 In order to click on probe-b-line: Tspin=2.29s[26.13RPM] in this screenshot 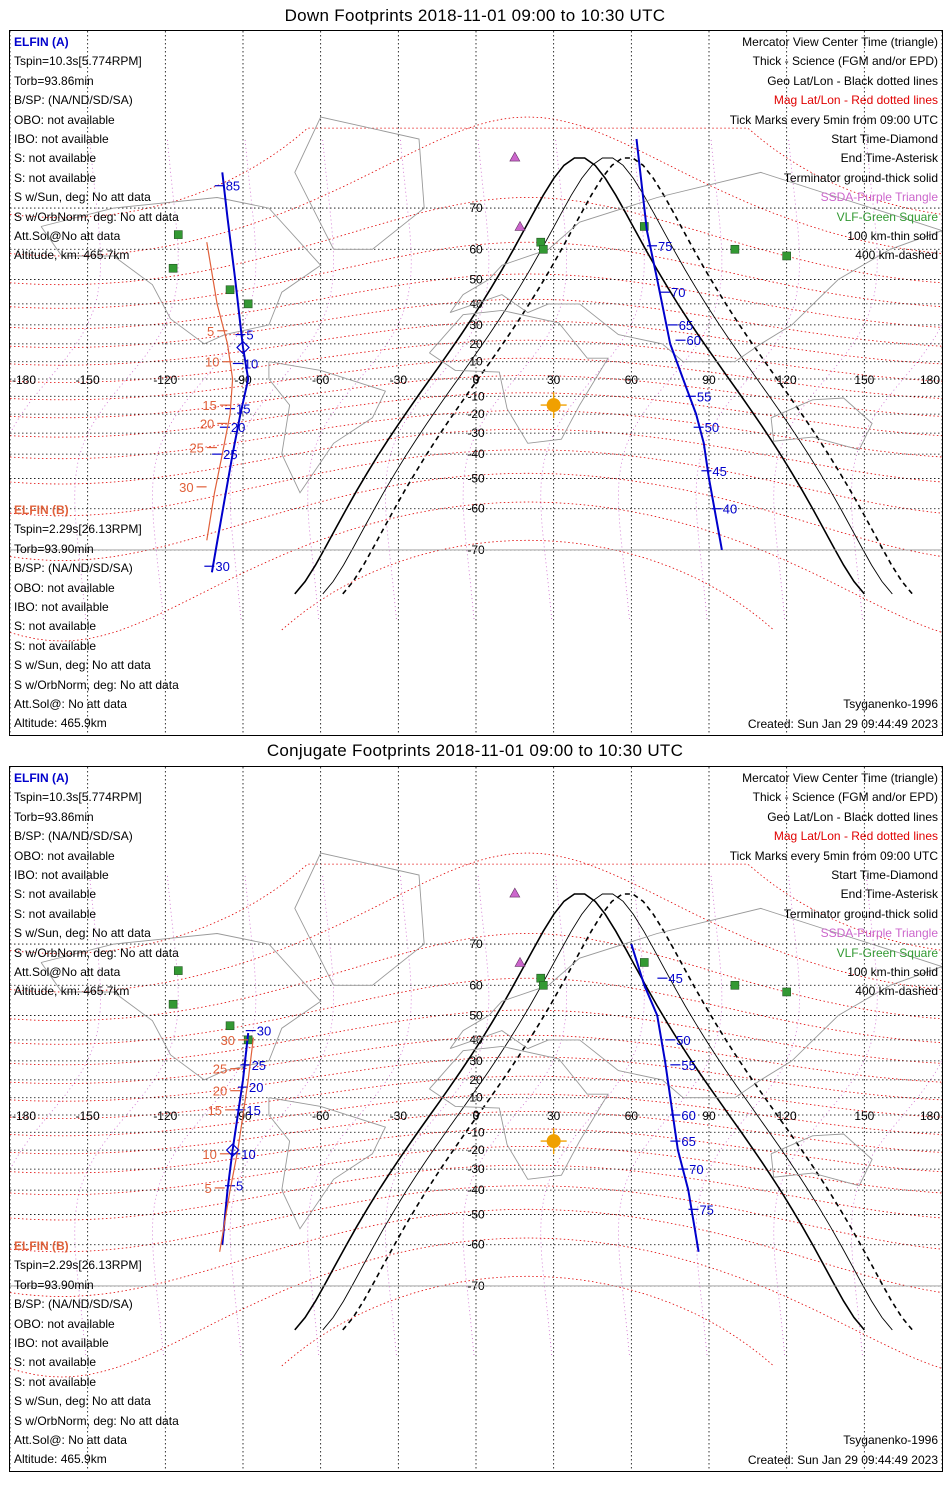, I will do `click(78, 1265)`.